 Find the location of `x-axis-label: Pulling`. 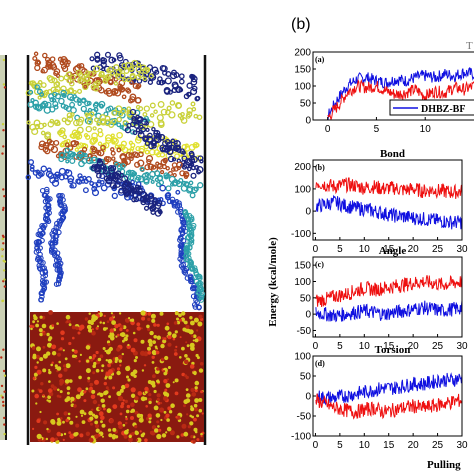

x-axis-label: Pulling is located at coordinates (444, 465).